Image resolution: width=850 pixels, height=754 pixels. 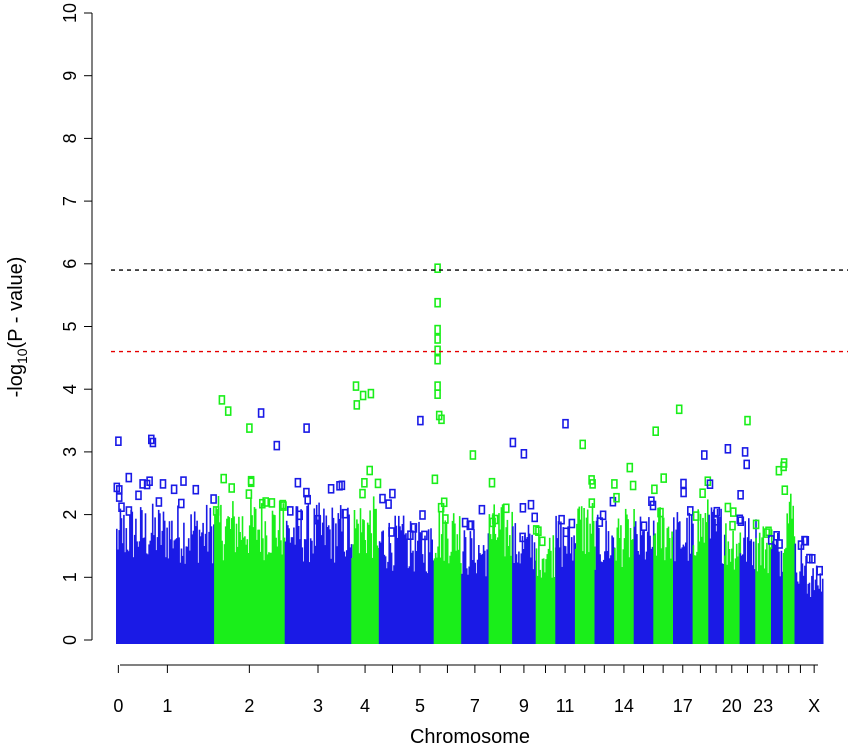 What do you see at coordinates (624, 706) in the screenshot?
I see `x-tick-label: 14` at bounding box center [624, 706].